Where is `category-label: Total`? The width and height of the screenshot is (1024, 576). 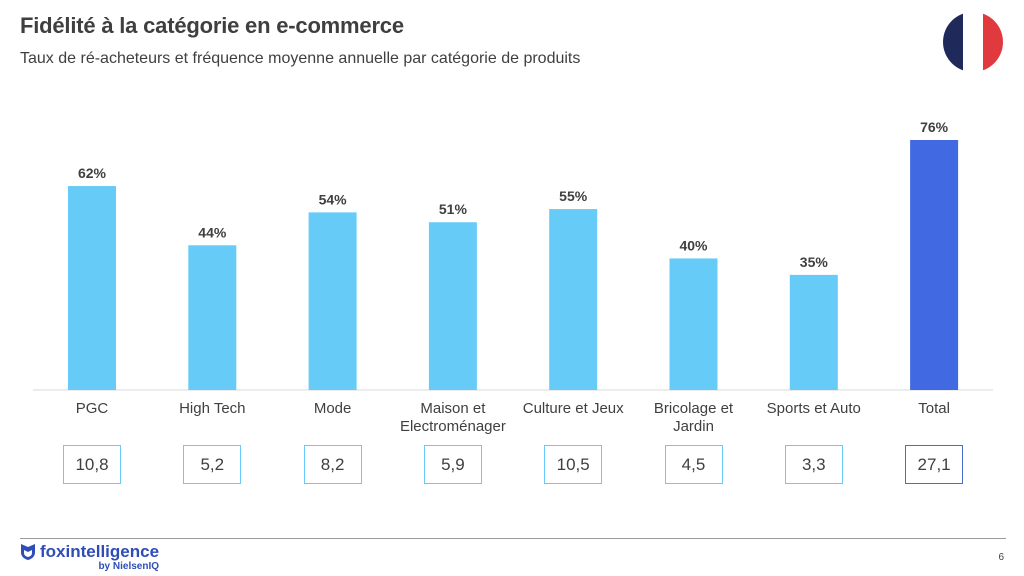
category-label: Total is located at coordinates (934, 408).